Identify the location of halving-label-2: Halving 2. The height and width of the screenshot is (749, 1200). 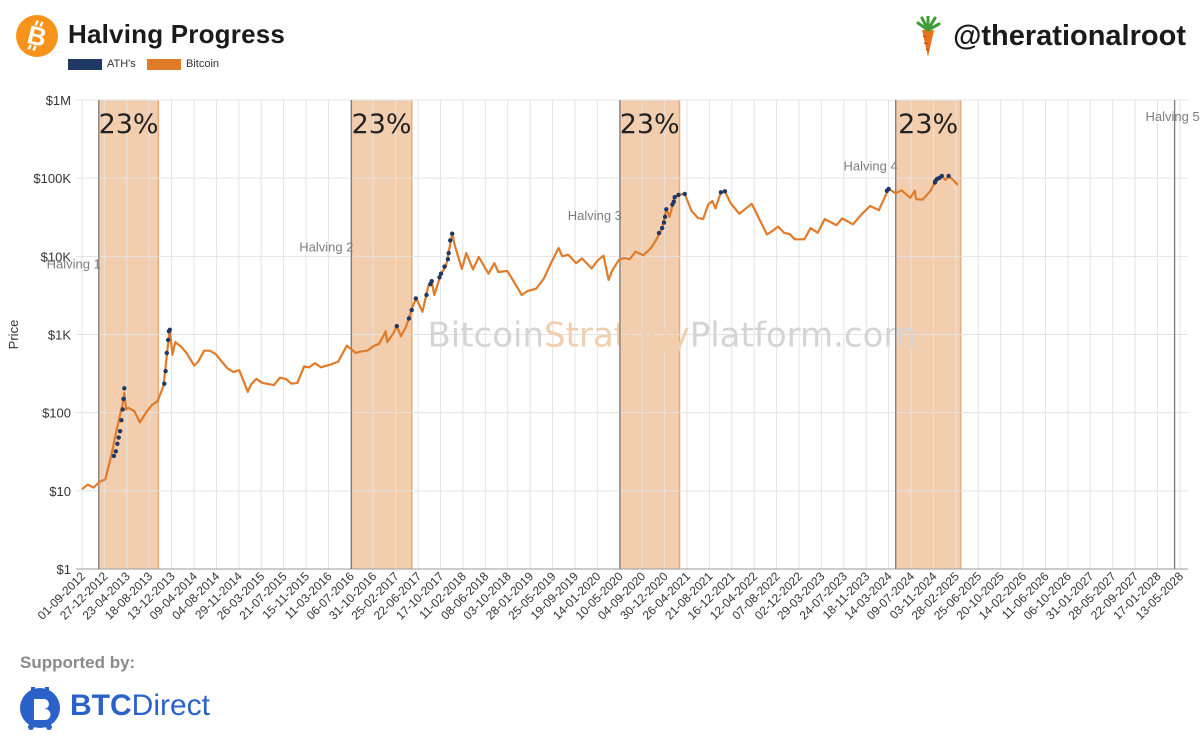
(326, 247).